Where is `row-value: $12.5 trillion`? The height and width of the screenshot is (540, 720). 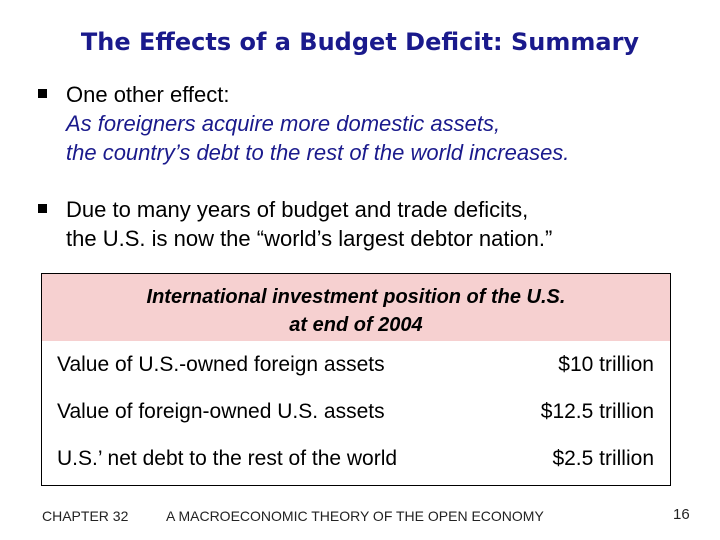 row-value: $12.5 trillion is located at coordinates (597, 411).